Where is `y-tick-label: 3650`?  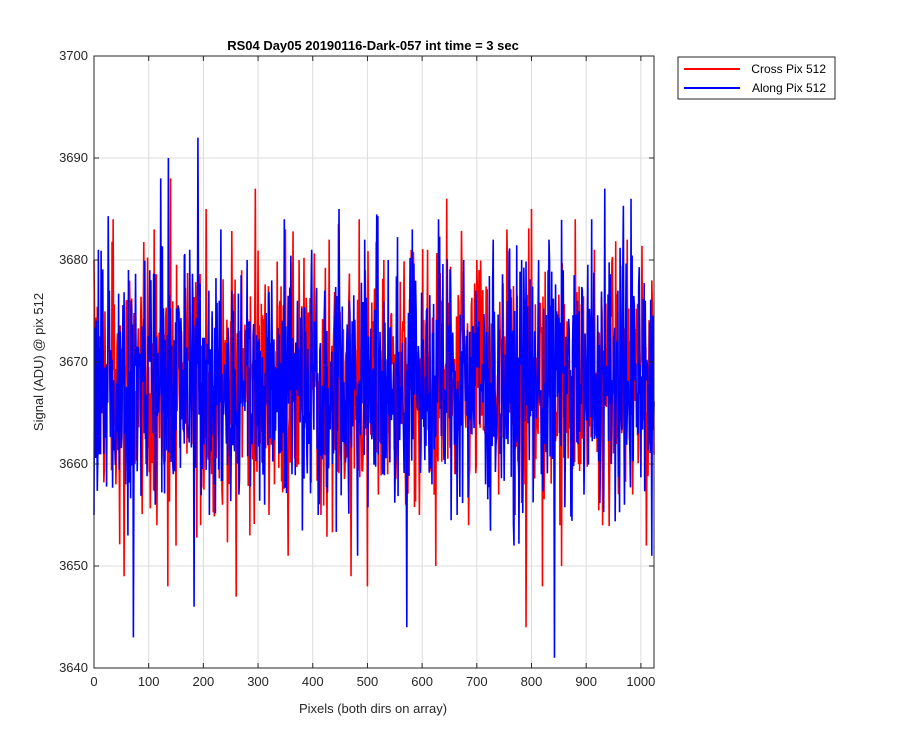
y-tick-label: 3650 is located at coordinates (73, 565).